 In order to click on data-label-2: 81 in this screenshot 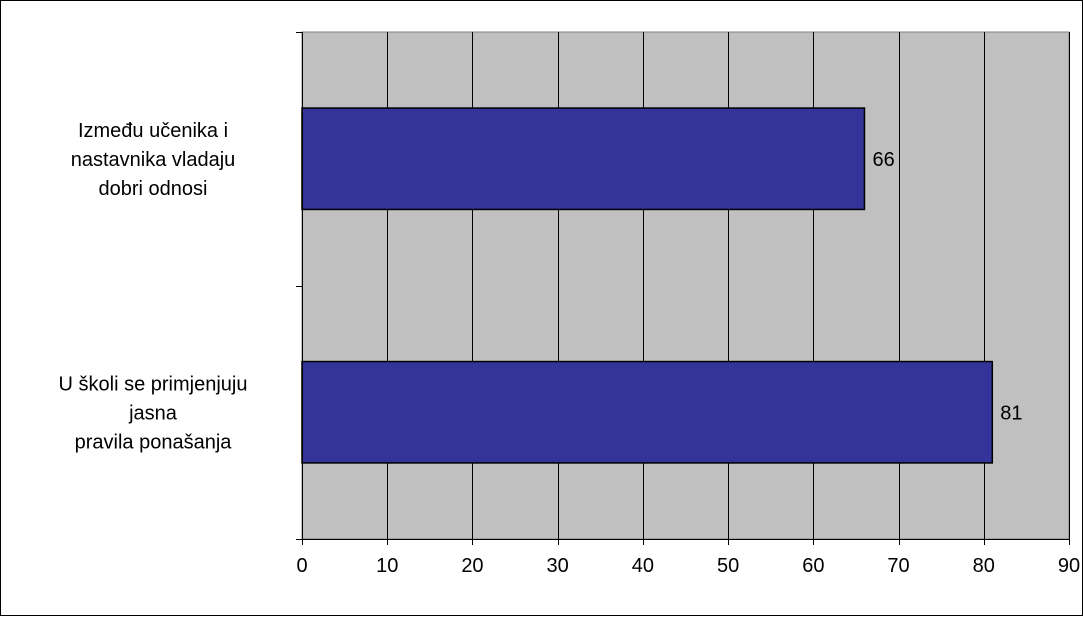, I will do `click(1011, 413)`.